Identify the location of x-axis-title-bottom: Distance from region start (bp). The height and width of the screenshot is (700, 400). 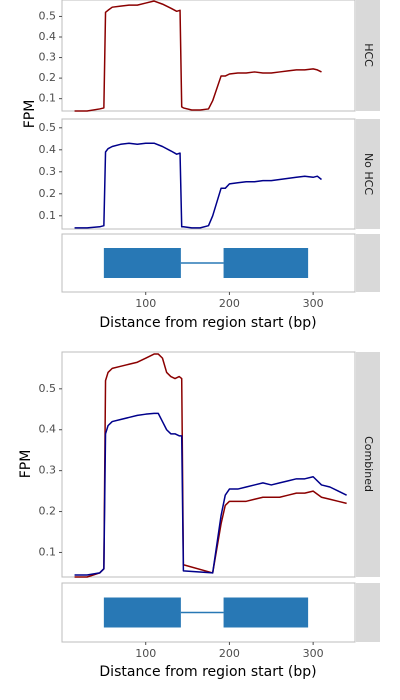
(207, 672).